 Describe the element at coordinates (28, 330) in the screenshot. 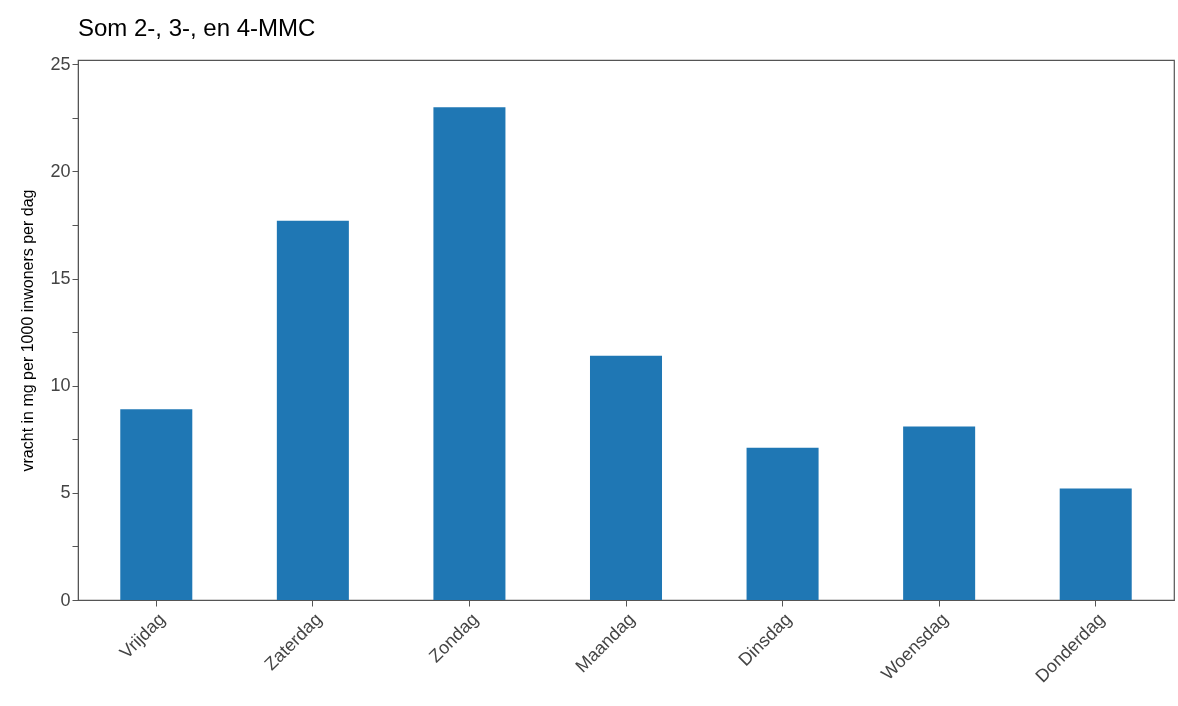

I see `y-axis-title: vracht in mg per 1000 inwoners per dag` at that location.